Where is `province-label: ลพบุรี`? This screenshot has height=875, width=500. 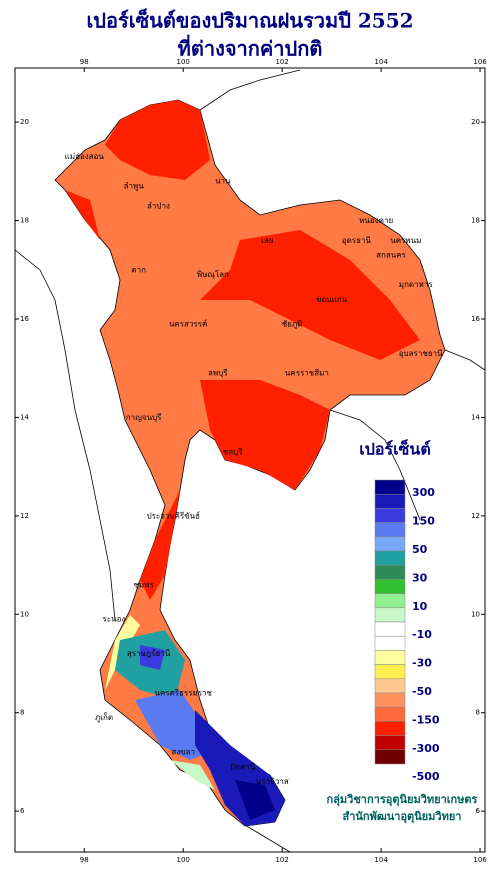 province-label: ลพบุรี is located at coordinates (218, 373).